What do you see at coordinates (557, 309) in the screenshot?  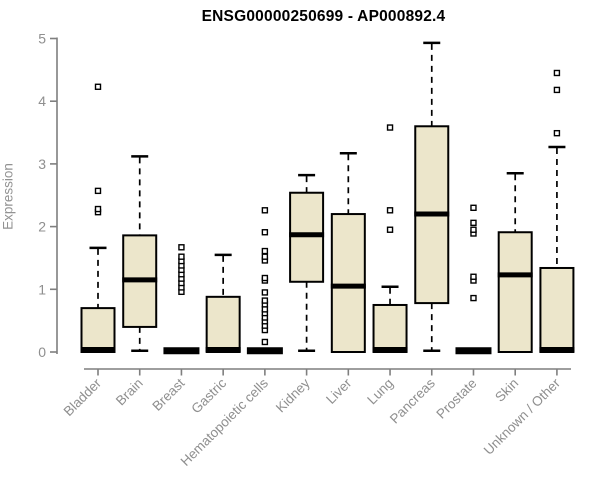 I see `box-unknown-other` at bounding box center [557, 309].